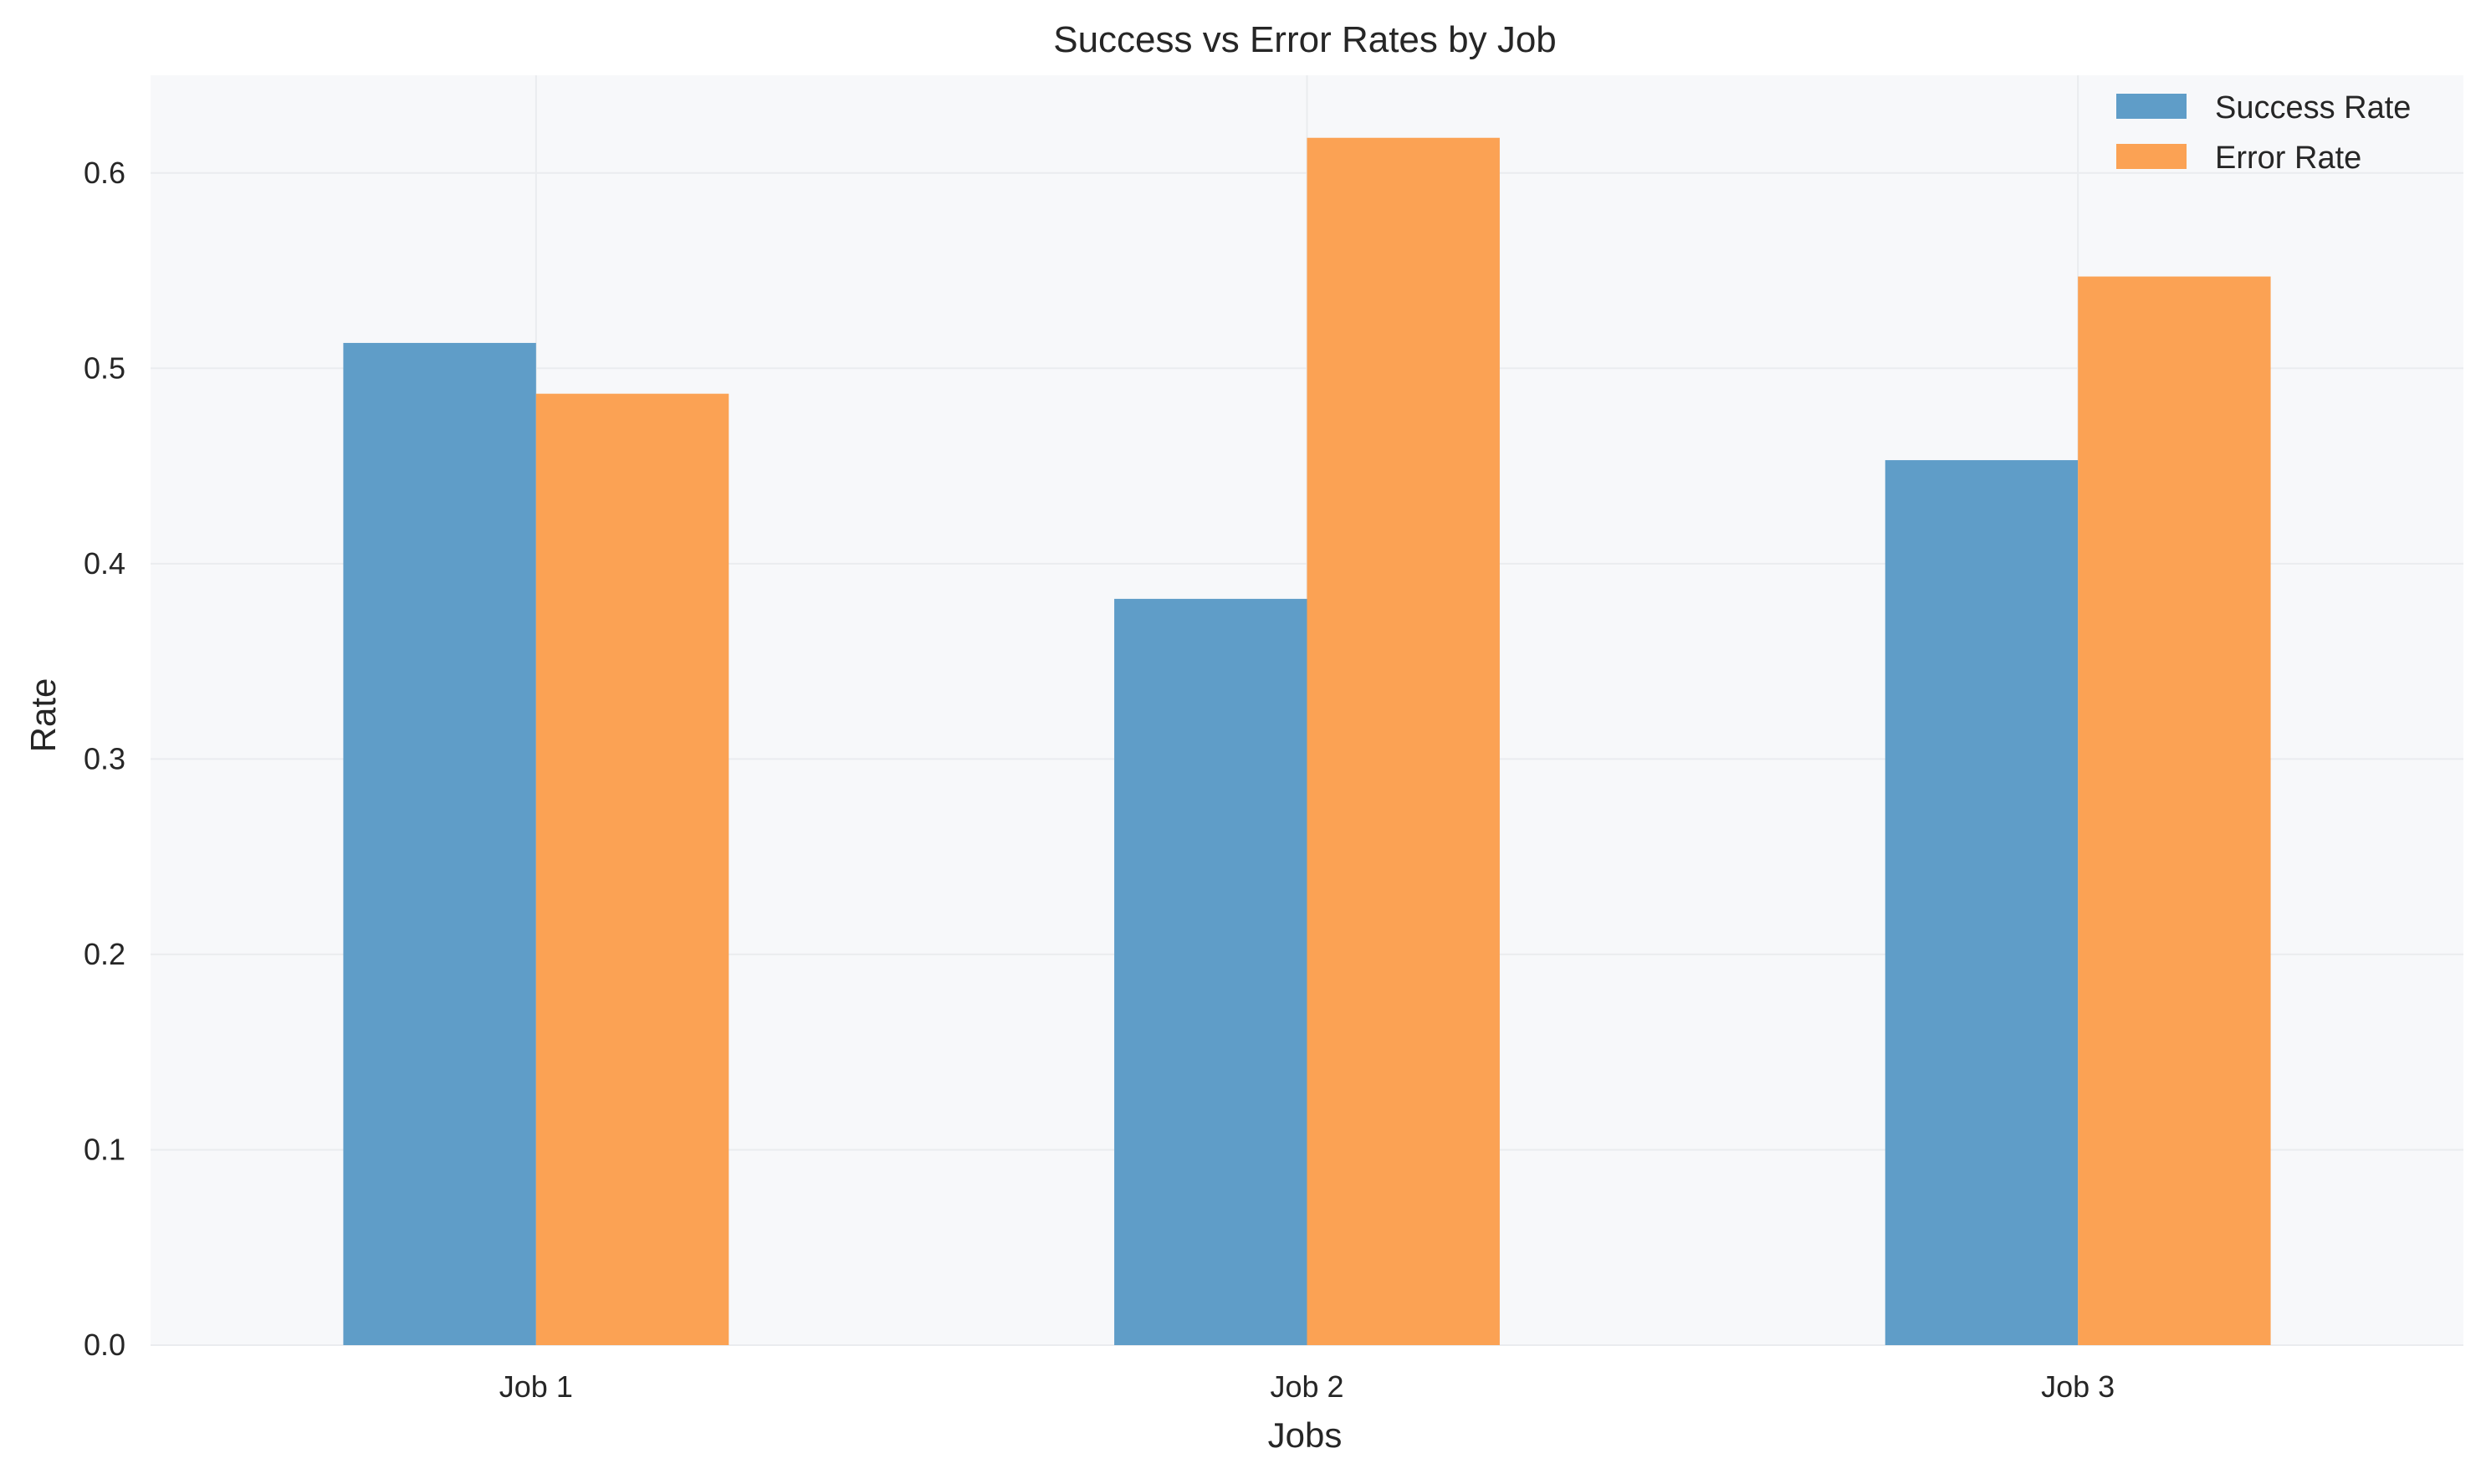 The image size is (2486, 1484). What do you see at coordinates (2264, 133) in the screenshot?
I see `legend: Success Rate Error Rate` at bounding box center [2264, 133].